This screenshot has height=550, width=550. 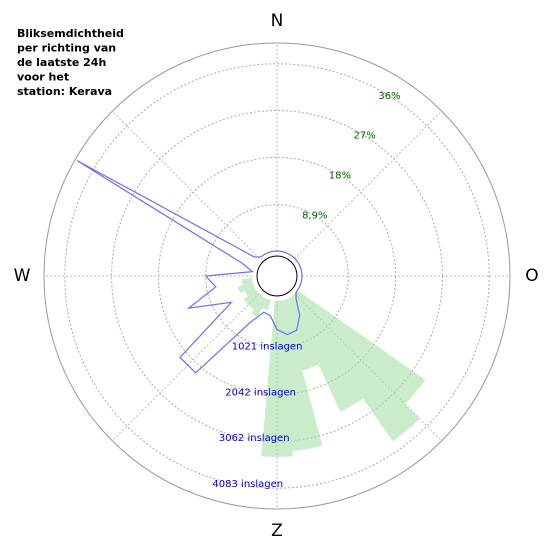 I want to click on center-hole, so click(x=277, y=276).